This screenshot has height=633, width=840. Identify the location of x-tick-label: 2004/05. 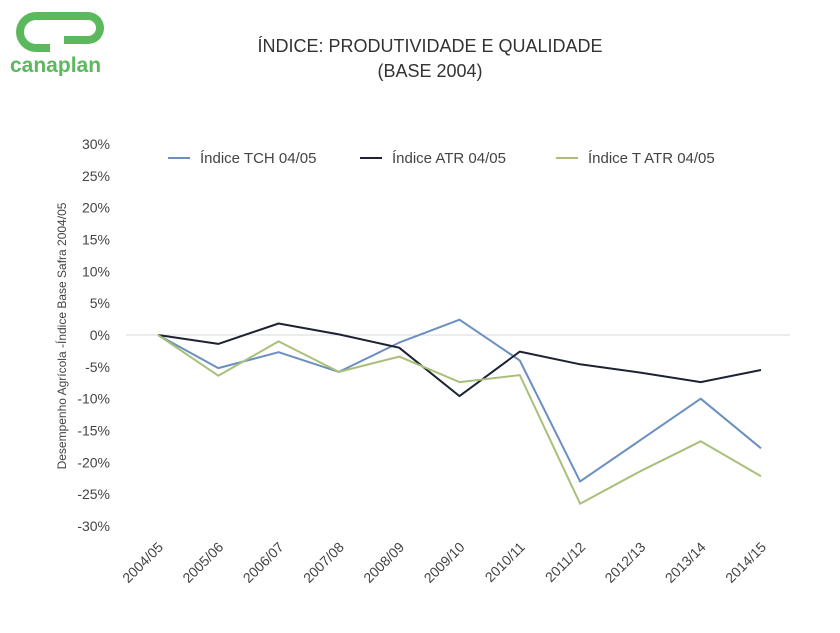
(142, 562).